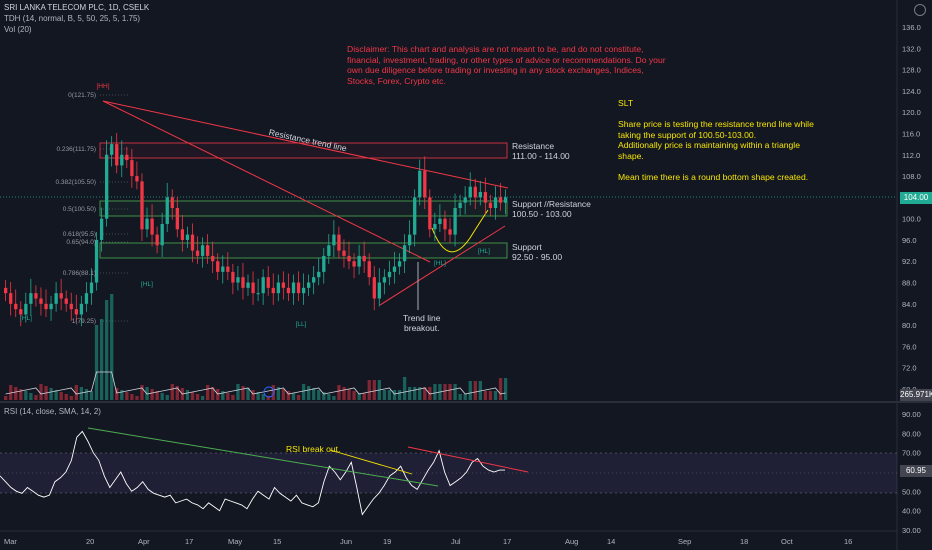 Image resolution: width=932 pixels, height=550 pixels. Describe the element at coordinates (52, 411) in the screenshot. I see `indicator-rsi: RSI (14, close, SMA, 14, 2)` at that location.